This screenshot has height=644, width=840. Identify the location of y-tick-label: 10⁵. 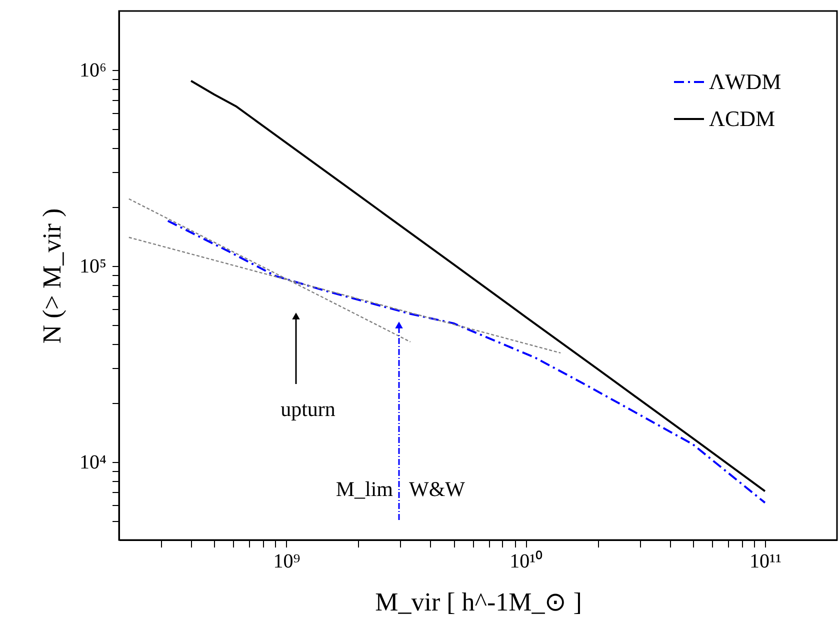
(93, 267).